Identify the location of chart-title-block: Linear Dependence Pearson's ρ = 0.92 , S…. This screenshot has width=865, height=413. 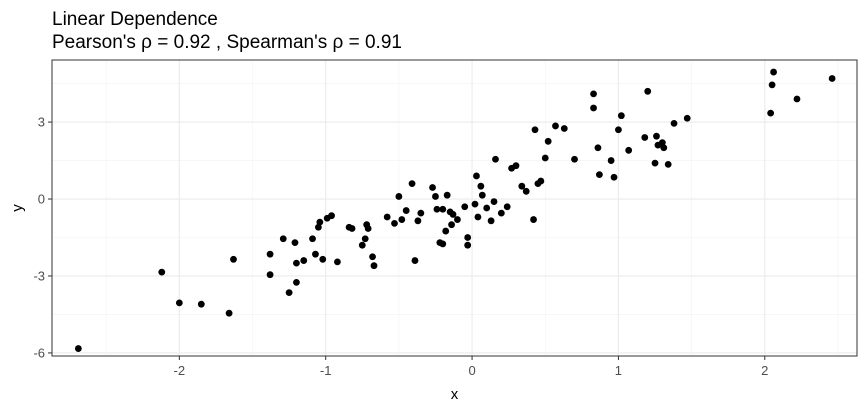
(227, 31).